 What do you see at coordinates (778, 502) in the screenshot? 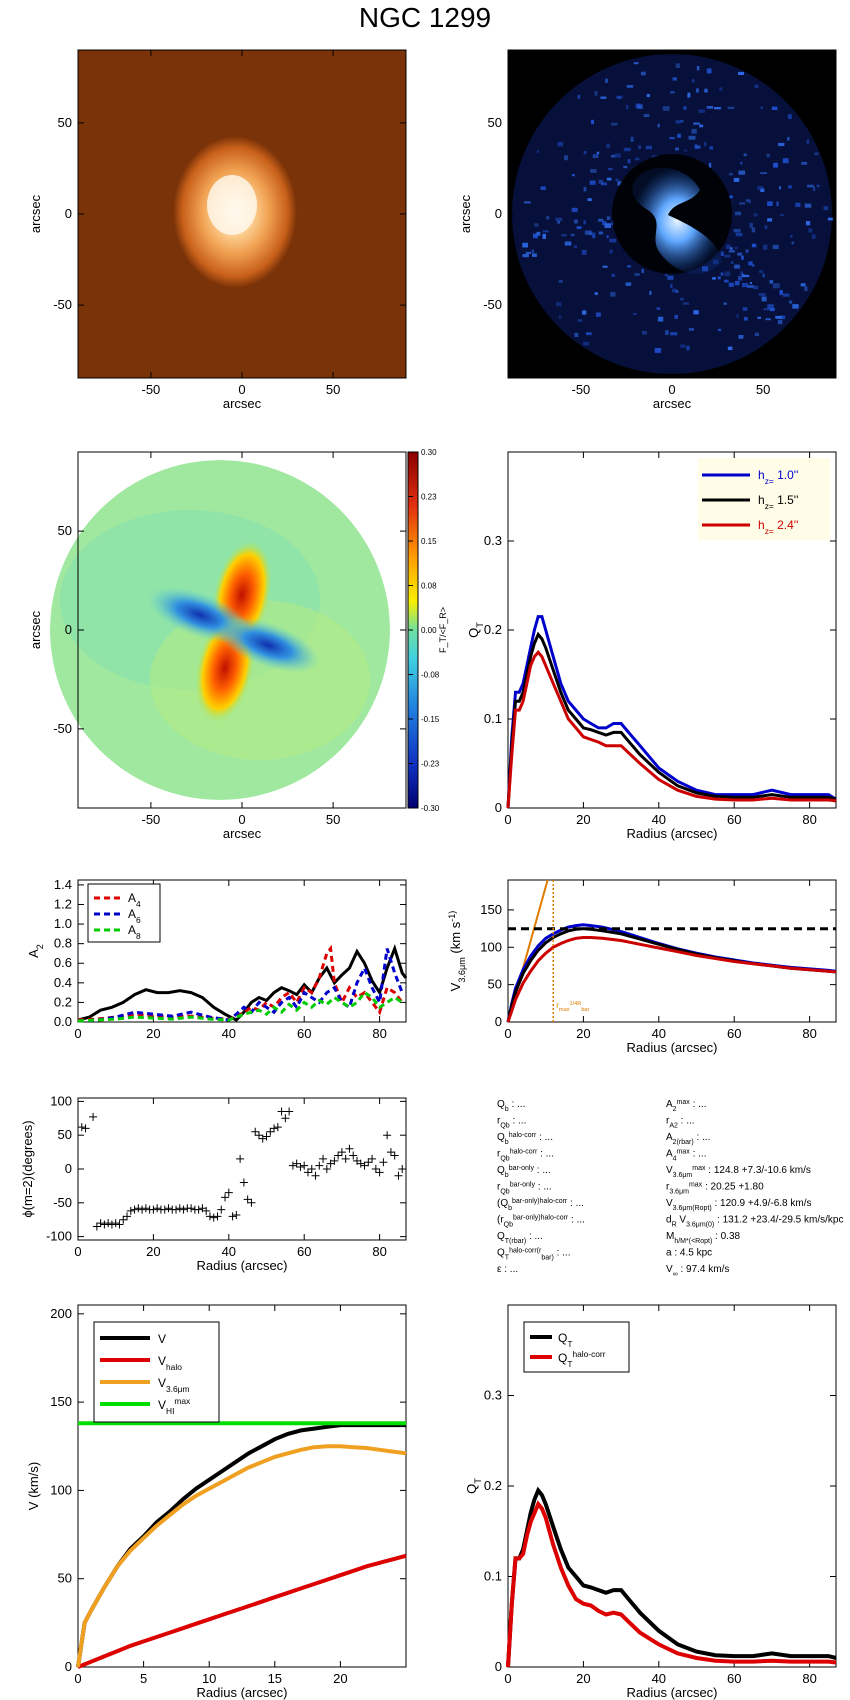
I see `legend-label: hz= 1.5''` at bounding box center [778, 502].